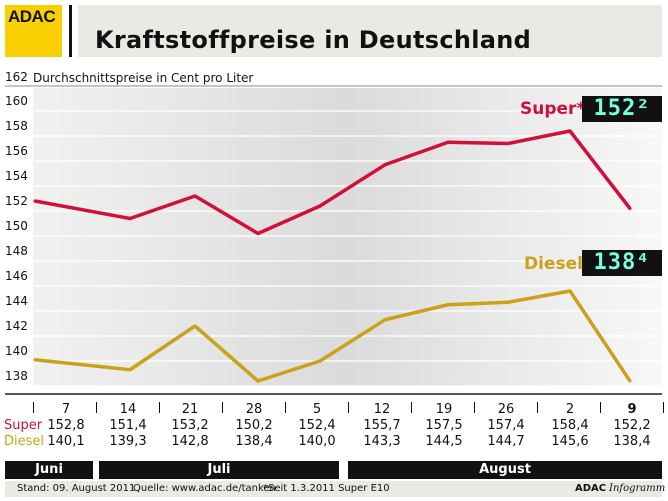 The height and width of the screenshot is (501, 668). What do you see at coordinates (204, 488) in the screenshot?
I see `footer-source: Quelle: www.adac.de/tanken` at bounding box center [204, 488].